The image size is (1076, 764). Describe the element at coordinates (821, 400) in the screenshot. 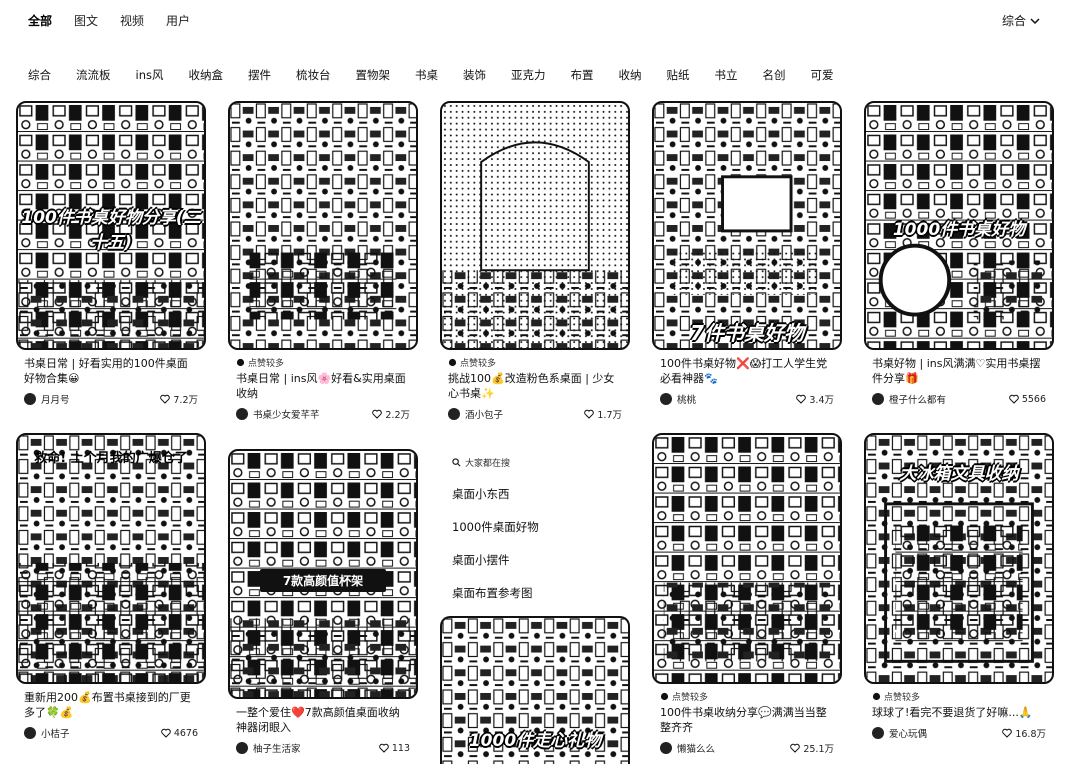

I see `like-count: 3.4万` at that location.